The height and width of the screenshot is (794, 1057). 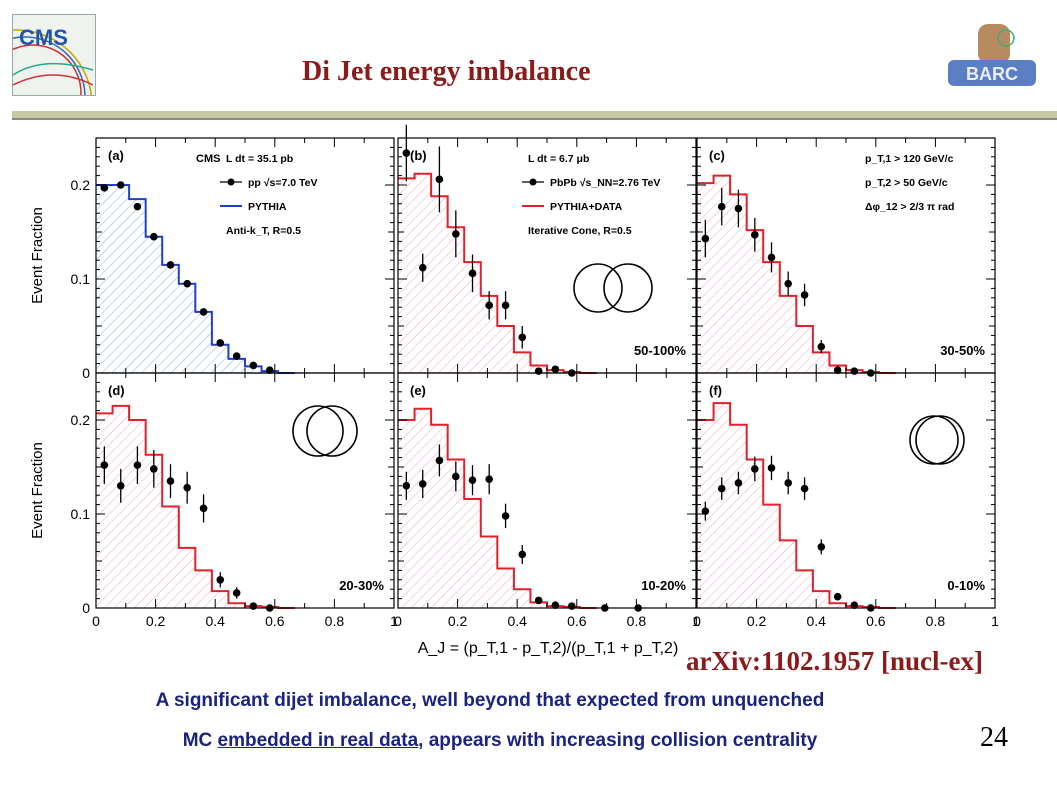 I want to click on legend-entry: Iterative Cone, R=0.5, so click(x=580, y=231).